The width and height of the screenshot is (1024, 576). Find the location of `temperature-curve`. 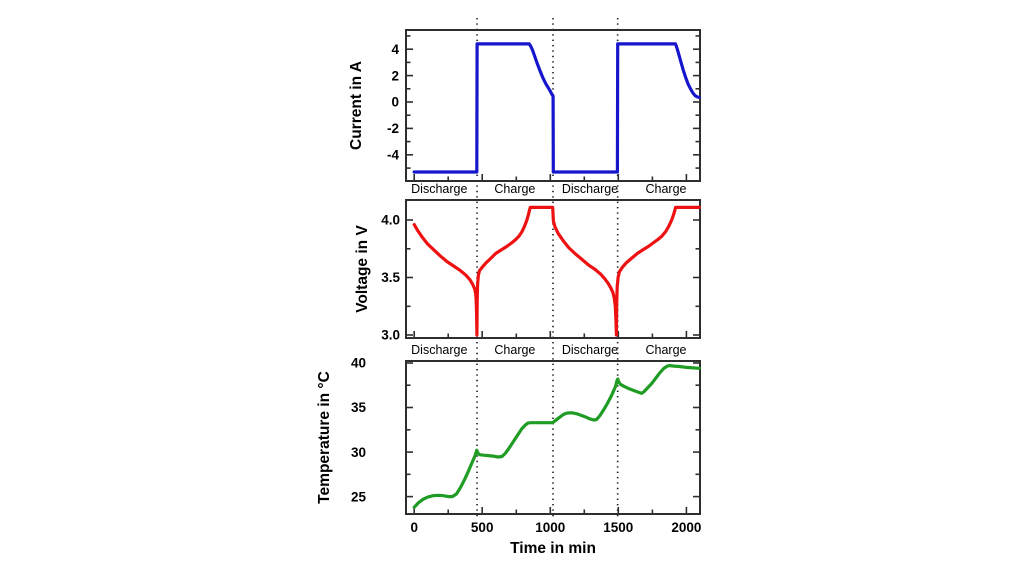

temperature-curve is located at coordinates (556, 436).